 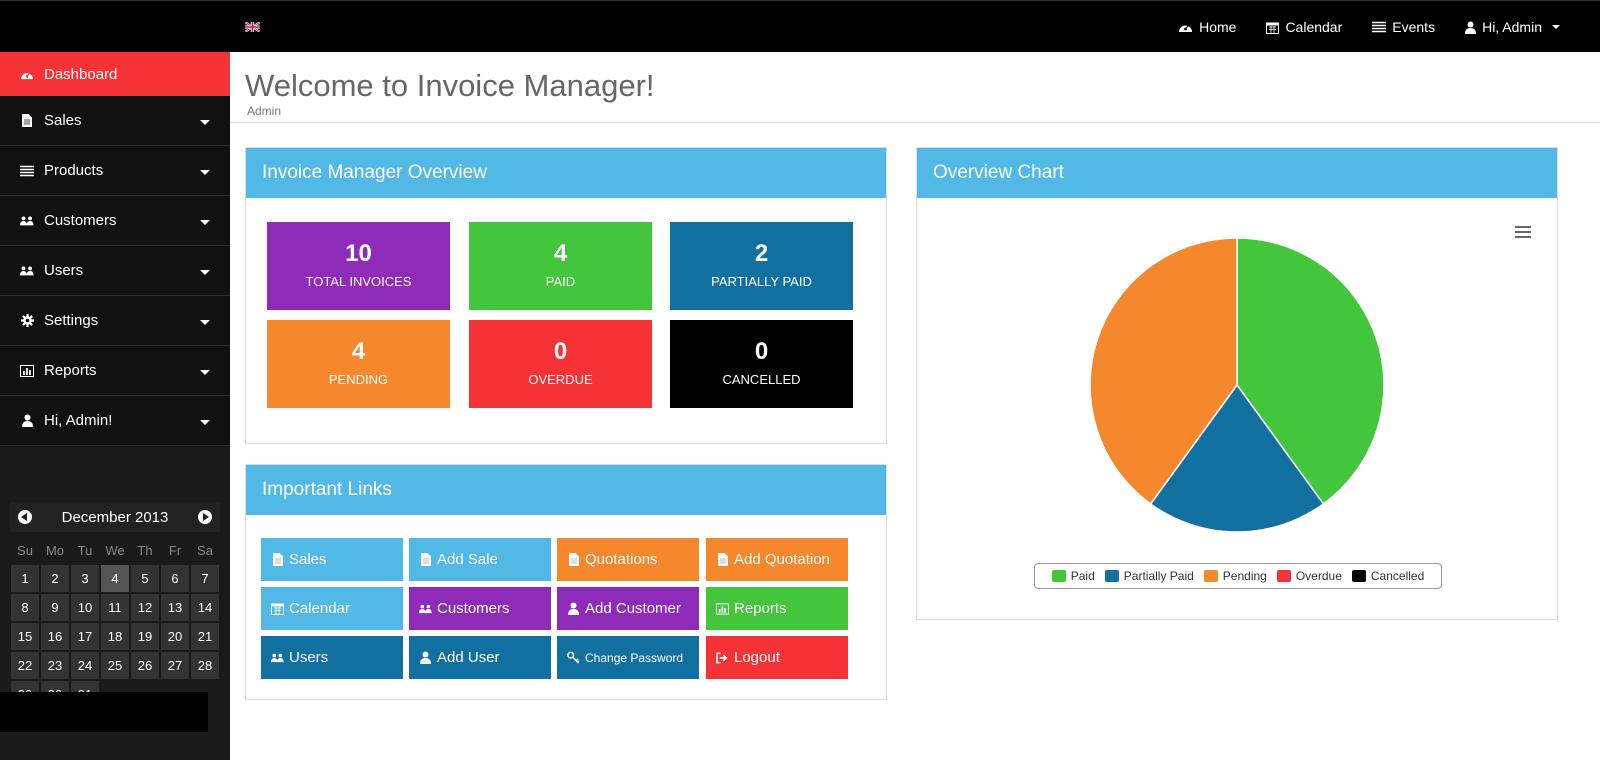 I want to click on sidebar-item-settings: Settings, so click(x=115, y=321).